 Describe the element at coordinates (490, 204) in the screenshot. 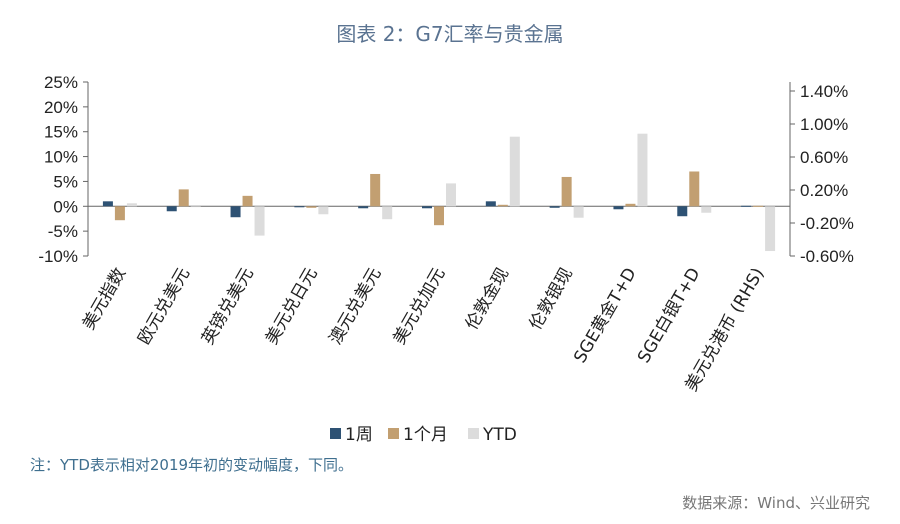

I see `bar-1周-6` at that location.